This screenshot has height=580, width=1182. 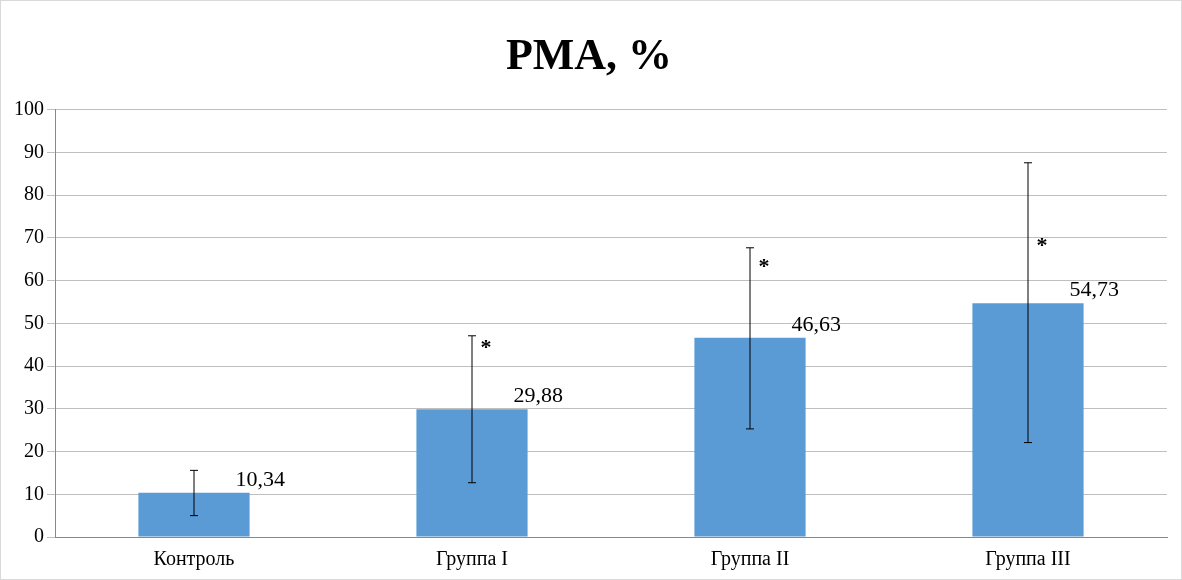 What do you see at coordinates (34, 321) in the screenshot?
I see `y-tick-label: 50` at bounding box center [34, 321].